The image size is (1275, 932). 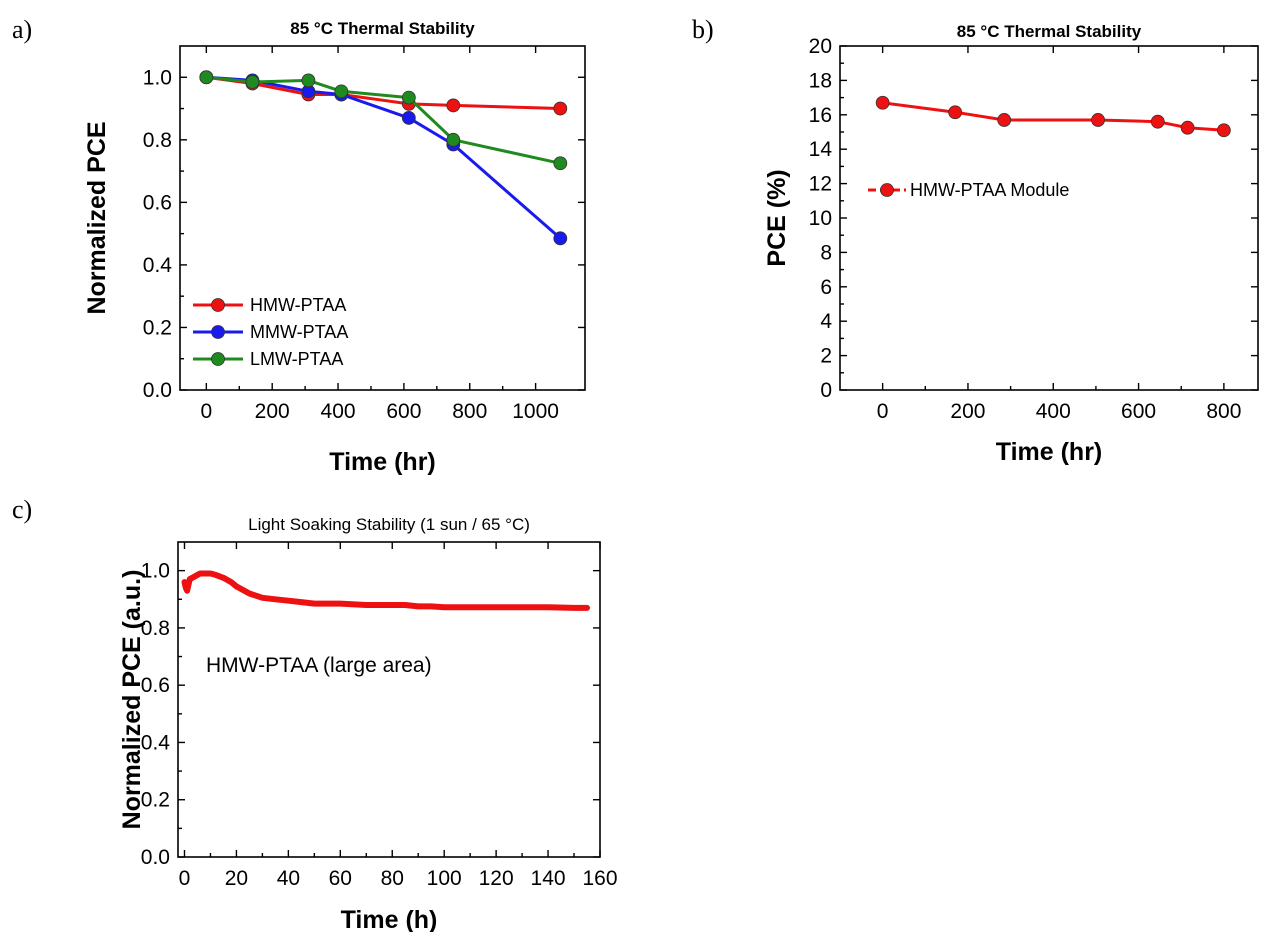 I want to click on x-tick-label: 20, so click(x=236, y=878).